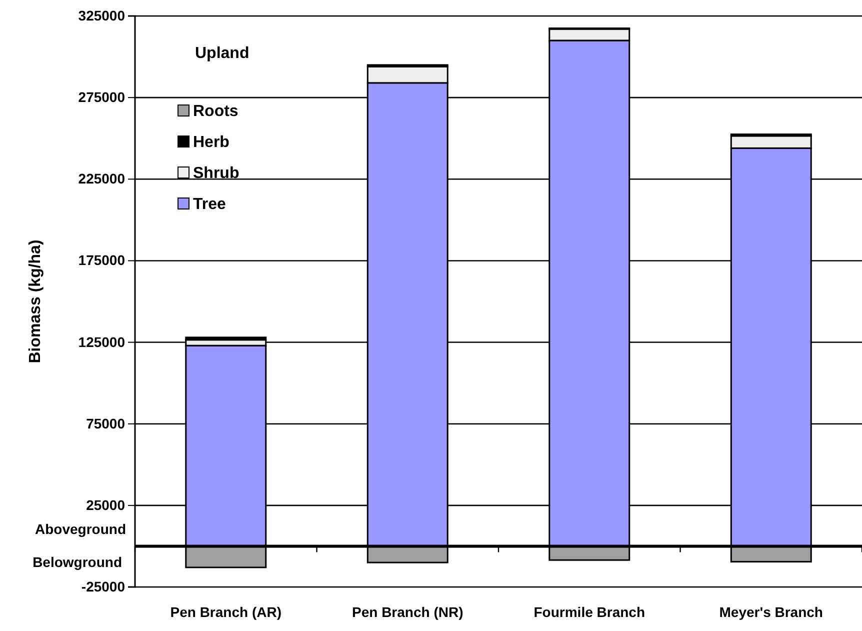 This screenshot has width=862, height=631. Describe the element at coordinates (102, 15) in the screenshot. I see `y-tick-label: 325000` at that location.